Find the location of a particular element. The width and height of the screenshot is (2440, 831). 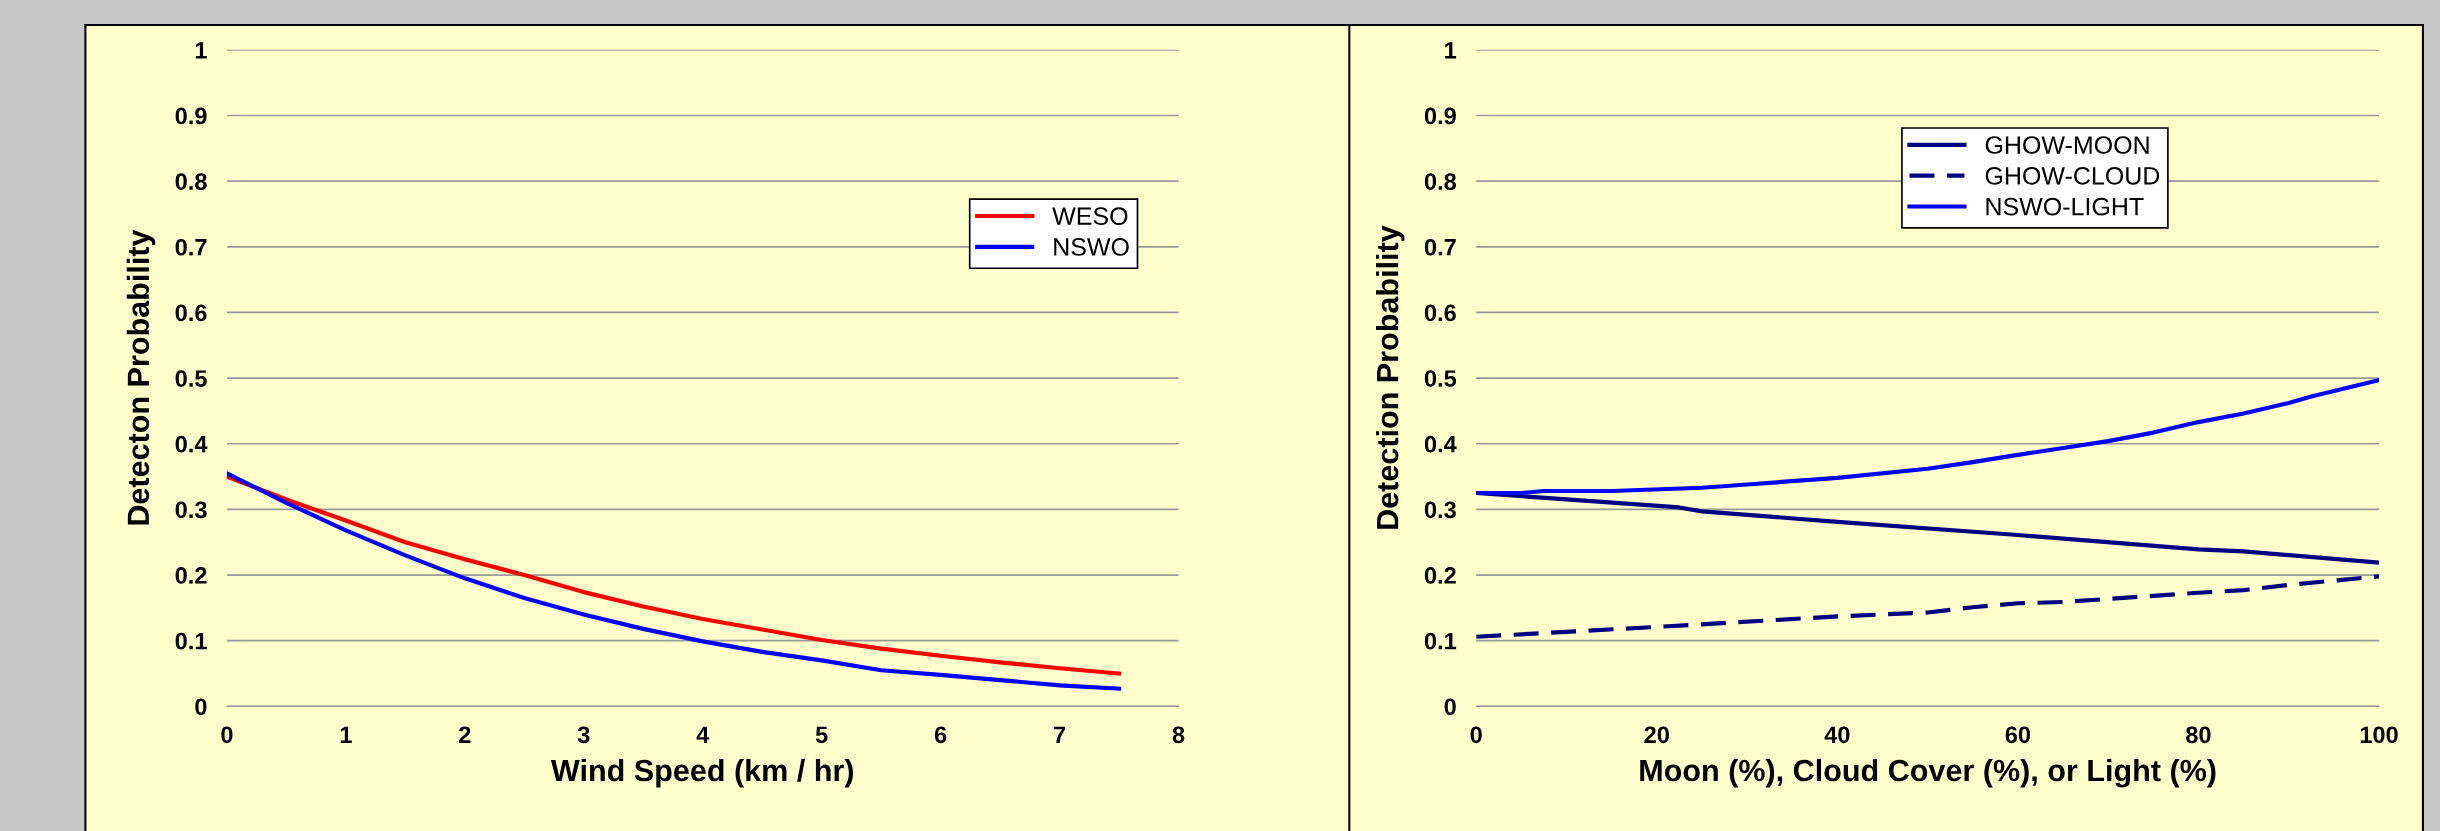

x-axis-title: Moon (%), Cloud Cover (%), or Light (%) is located at coordinates (1928, 773).